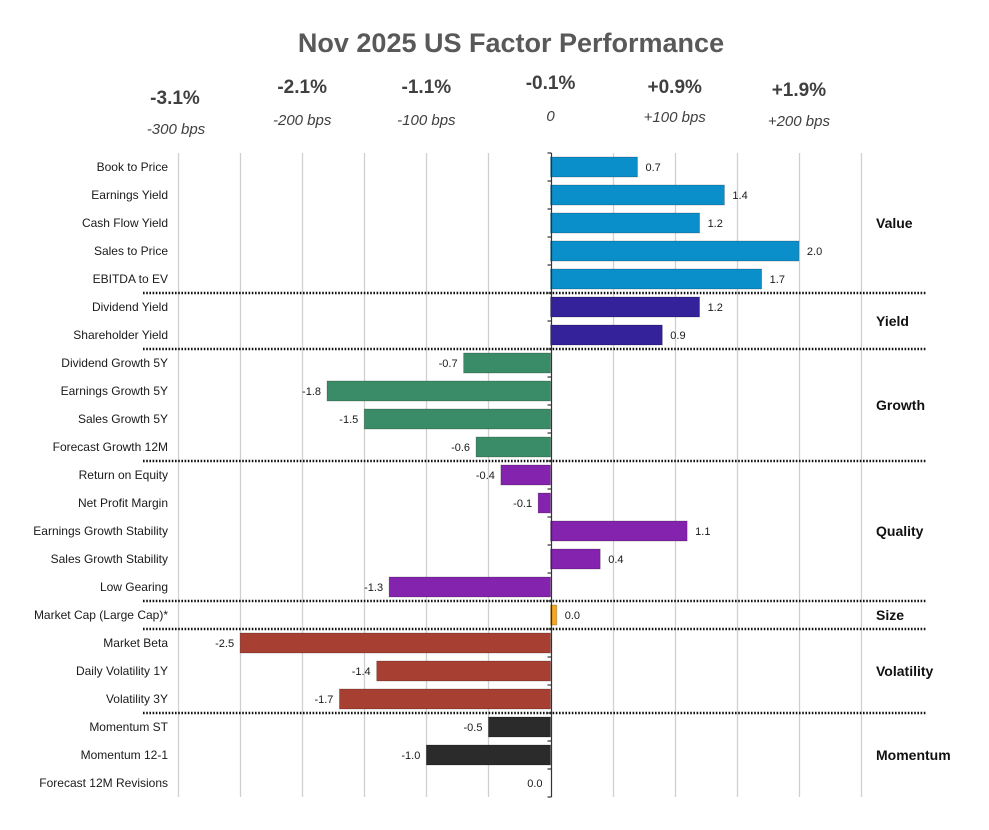 The image size is (989, 830). I want to click on category-label: Dividend Yield, so click(130, 307).